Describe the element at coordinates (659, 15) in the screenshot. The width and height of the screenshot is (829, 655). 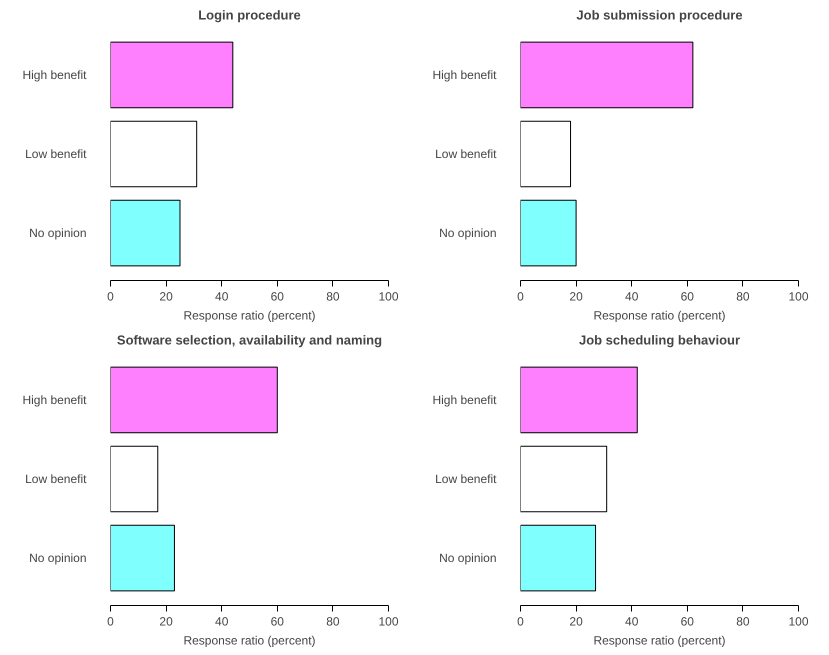
I see `chart-title: Job submission procedure` at that location.